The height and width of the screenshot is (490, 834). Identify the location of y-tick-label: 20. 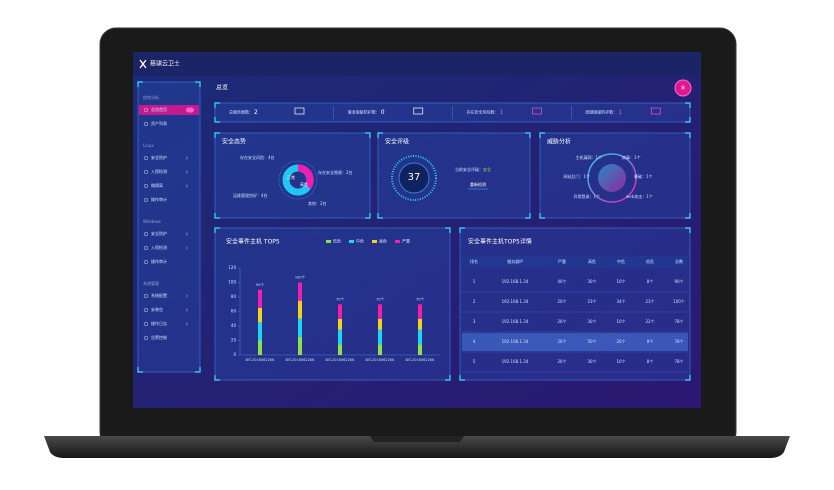
(234, 340).